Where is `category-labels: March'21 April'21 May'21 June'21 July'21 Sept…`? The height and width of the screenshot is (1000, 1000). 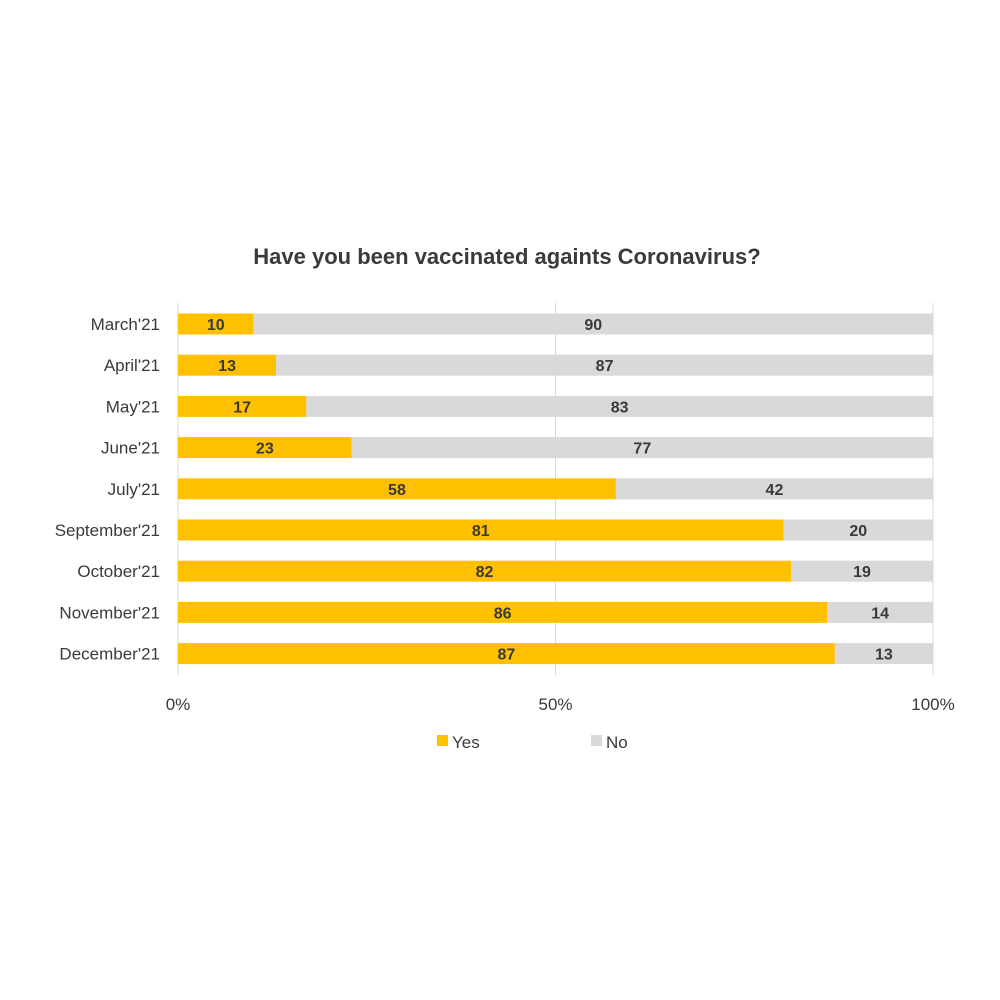
category-labels: March'21 April'21 May'21 June'21 July'21 Sept… is located at coordinates (107, 489).